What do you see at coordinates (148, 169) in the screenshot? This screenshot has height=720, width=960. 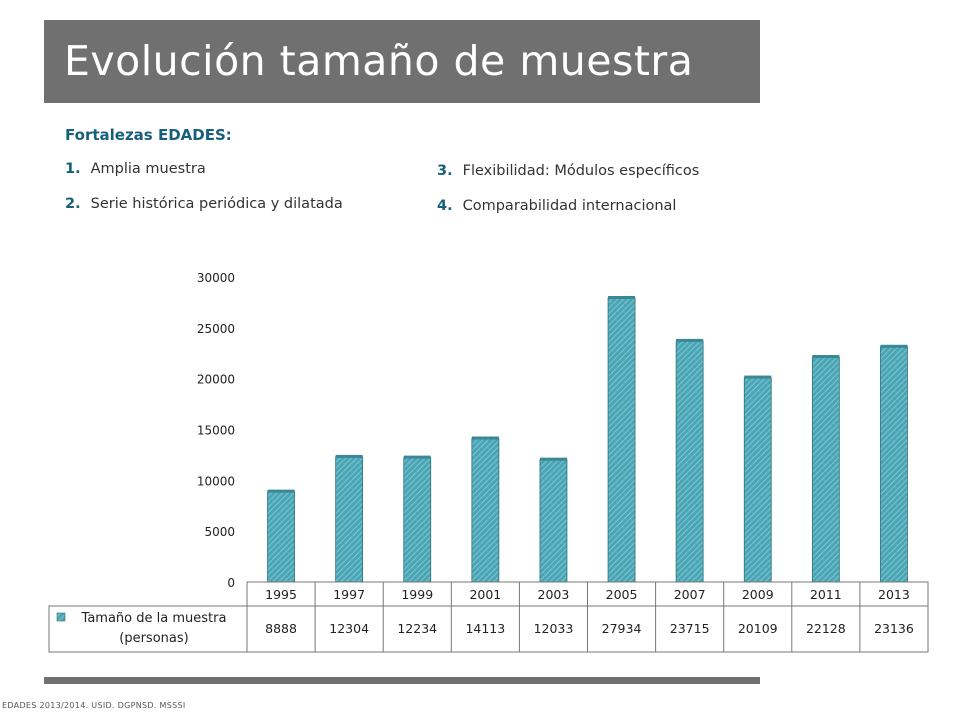 I see `list-item-text: Amplia muestra` at bounding box center [148, 169].